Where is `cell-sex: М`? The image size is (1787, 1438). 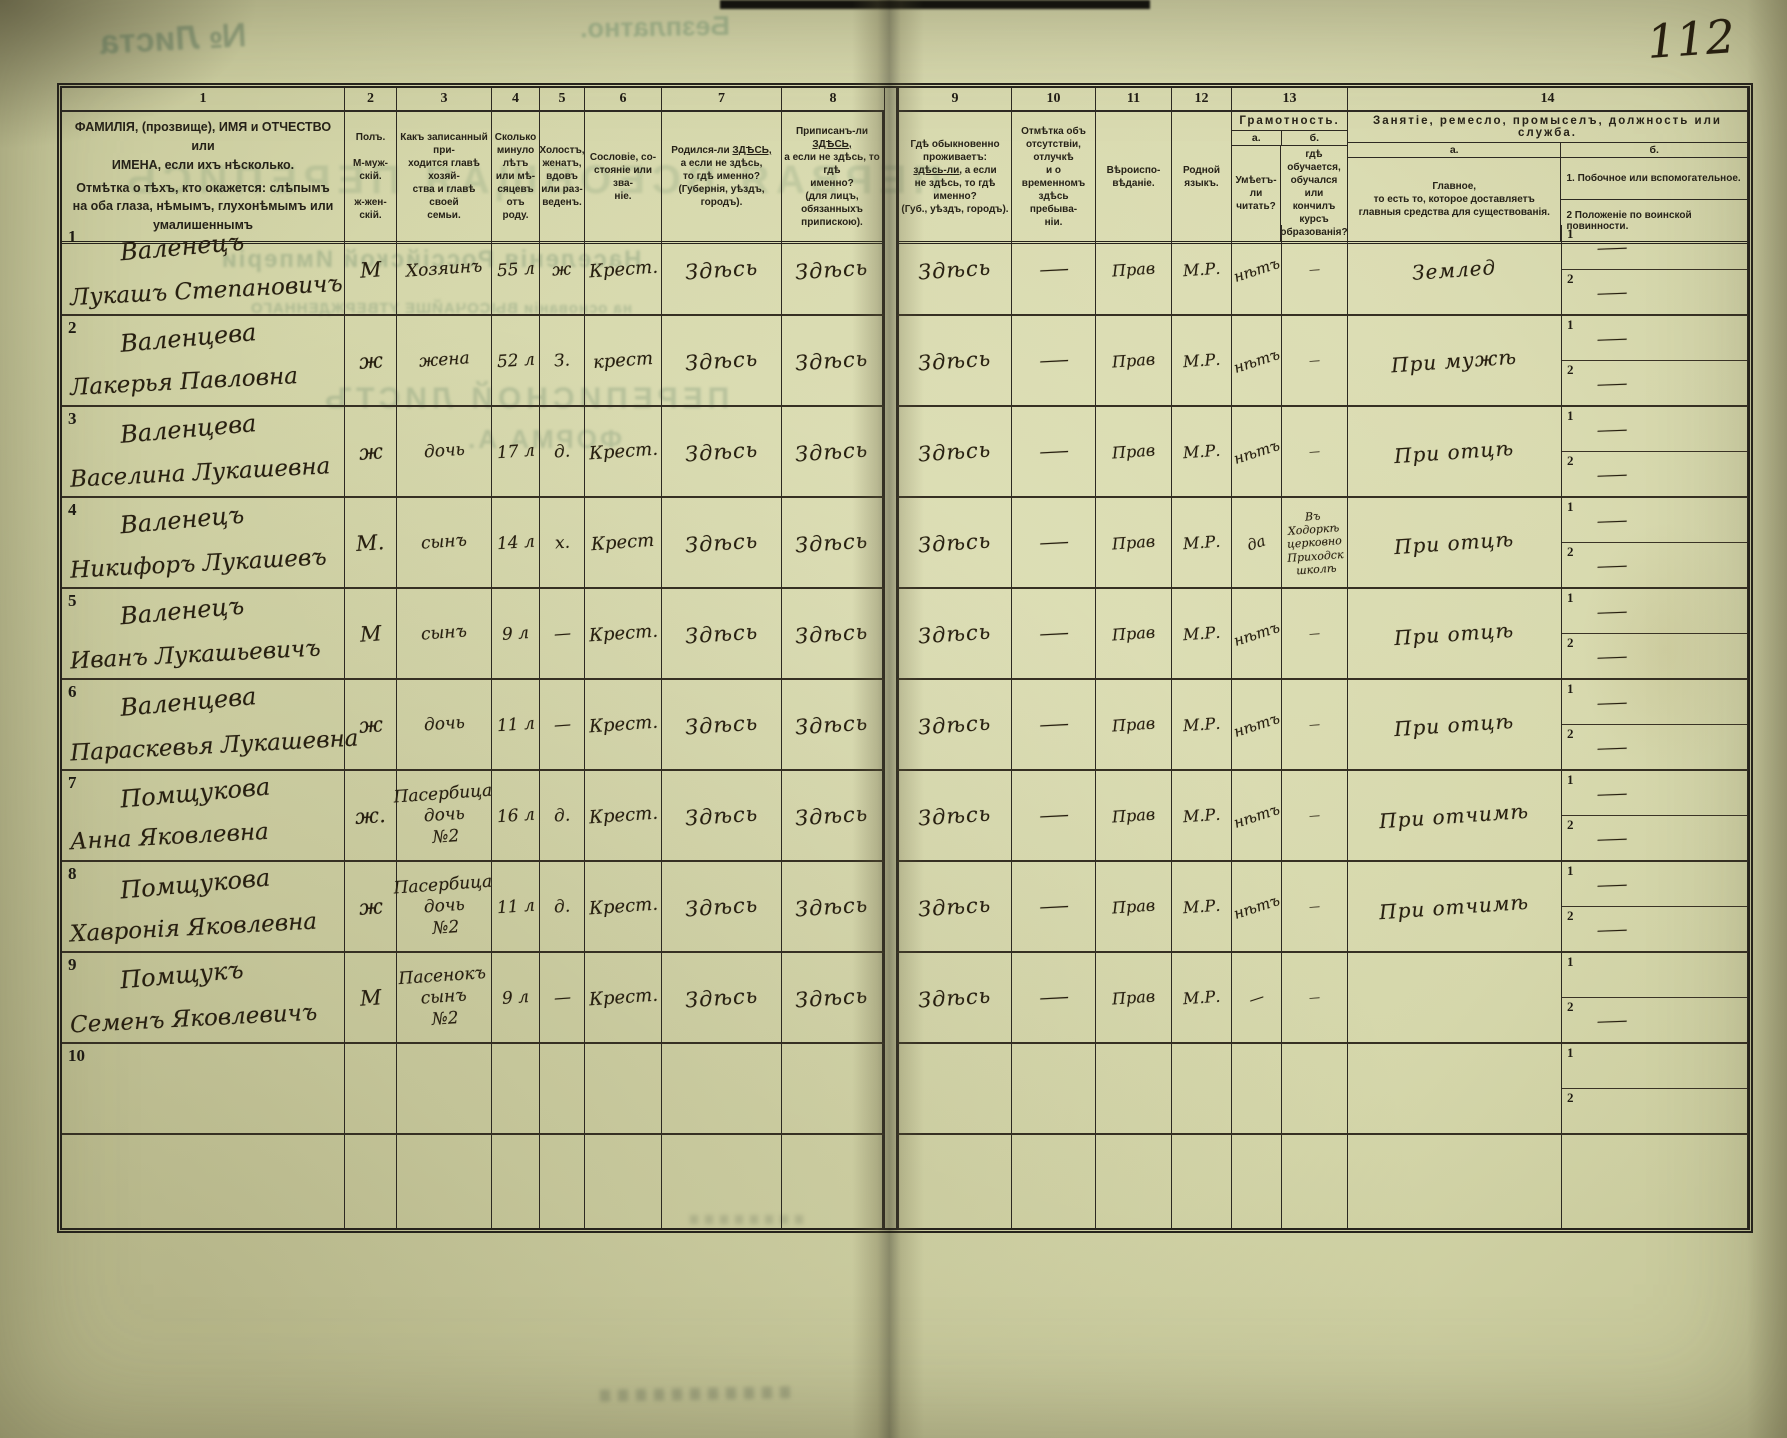
cell-sex: М is located at coordinates (371, 270).